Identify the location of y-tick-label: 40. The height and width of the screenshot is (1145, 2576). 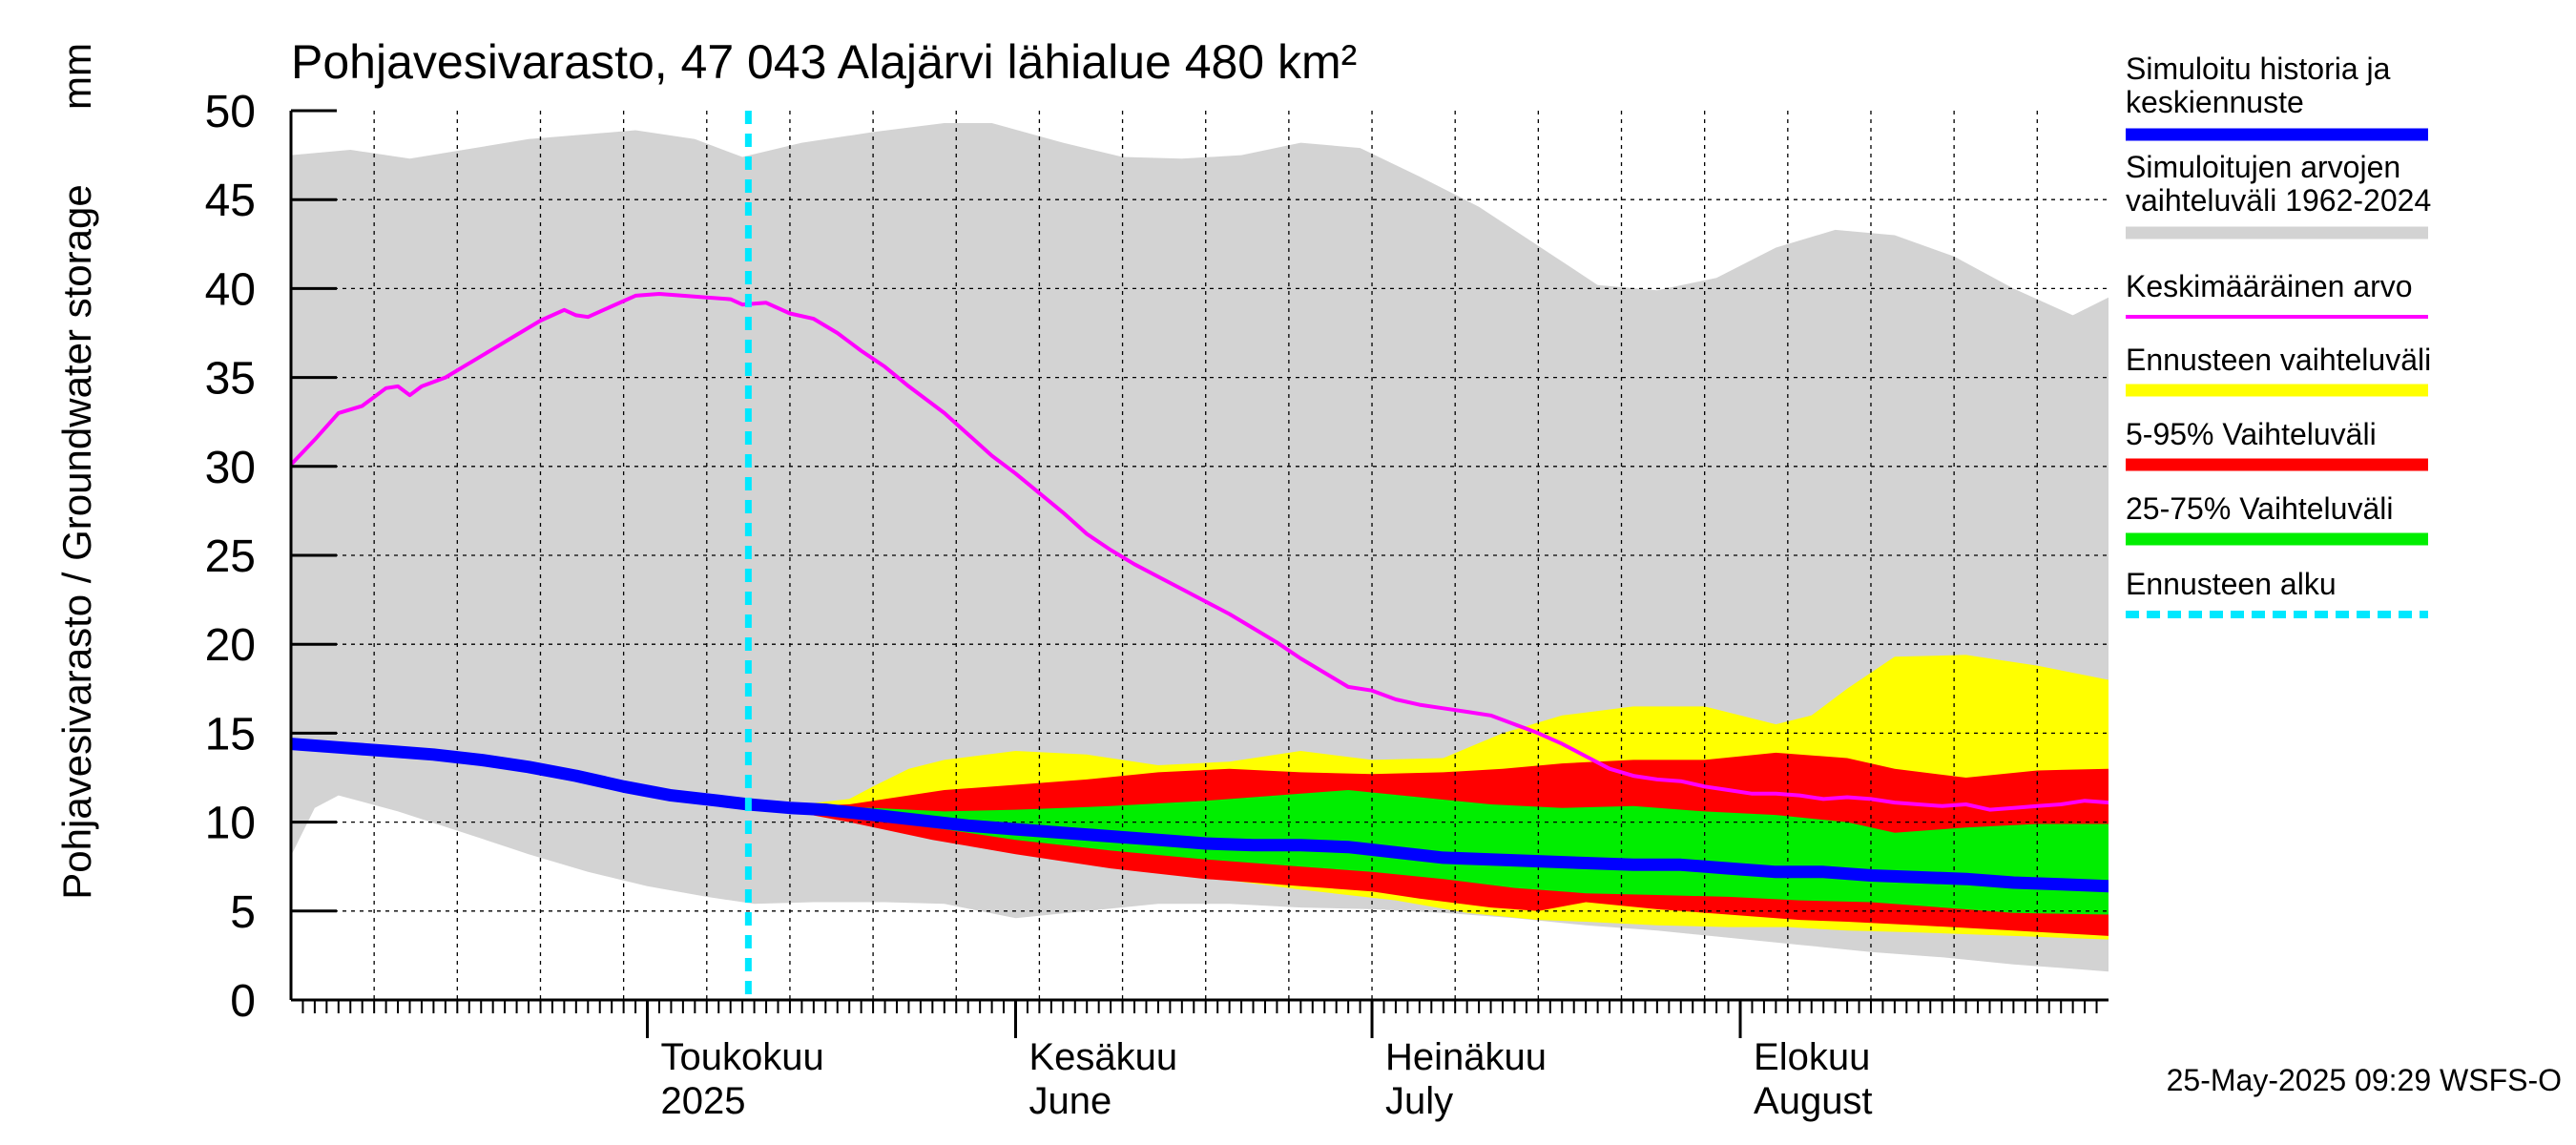
(230, 289).